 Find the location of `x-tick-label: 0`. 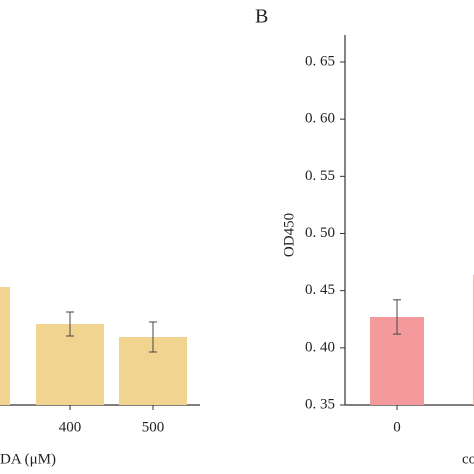

x-tick-label: 0 is located at coordinates (397, 427).